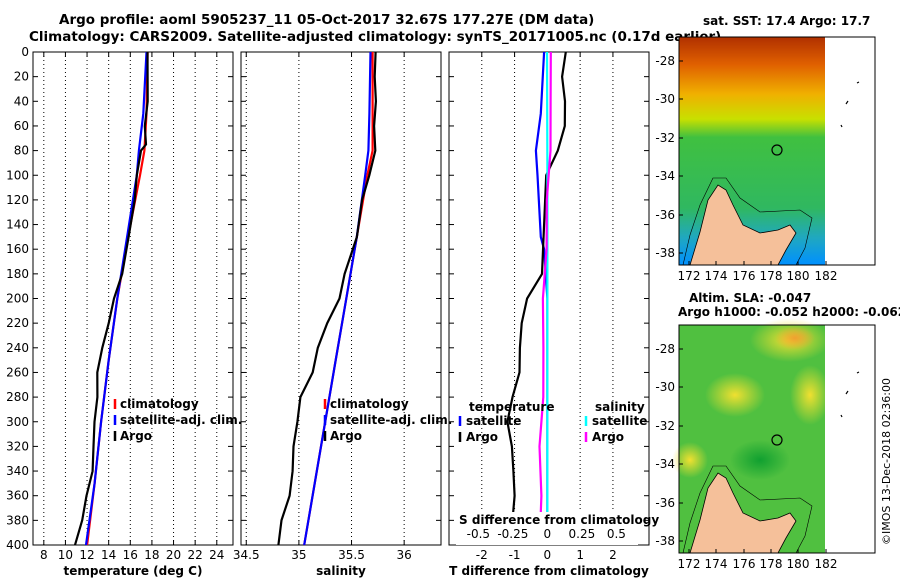  Describe the element at coordinates (159, 404) in the screenshot. I see `legend-label: climatology` at that location.